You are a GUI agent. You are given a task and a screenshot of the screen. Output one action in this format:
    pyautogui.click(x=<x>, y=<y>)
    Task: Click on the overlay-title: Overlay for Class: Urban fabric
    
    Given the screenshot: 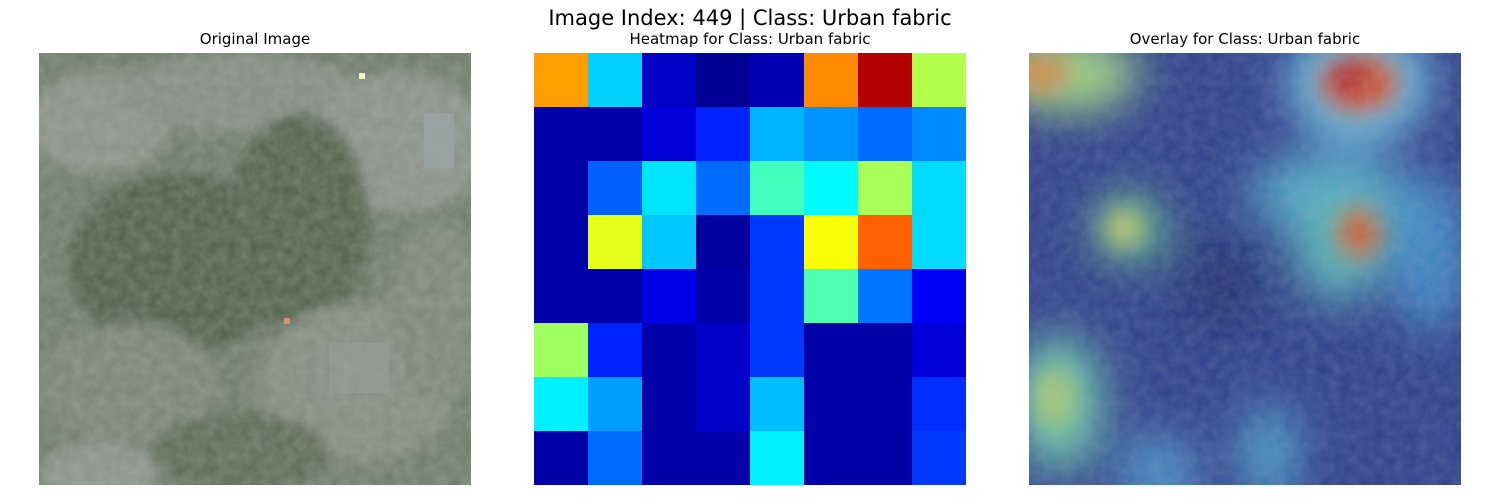 What is the action you would take?
    pyautogui.click(x=1245, y=39)
    